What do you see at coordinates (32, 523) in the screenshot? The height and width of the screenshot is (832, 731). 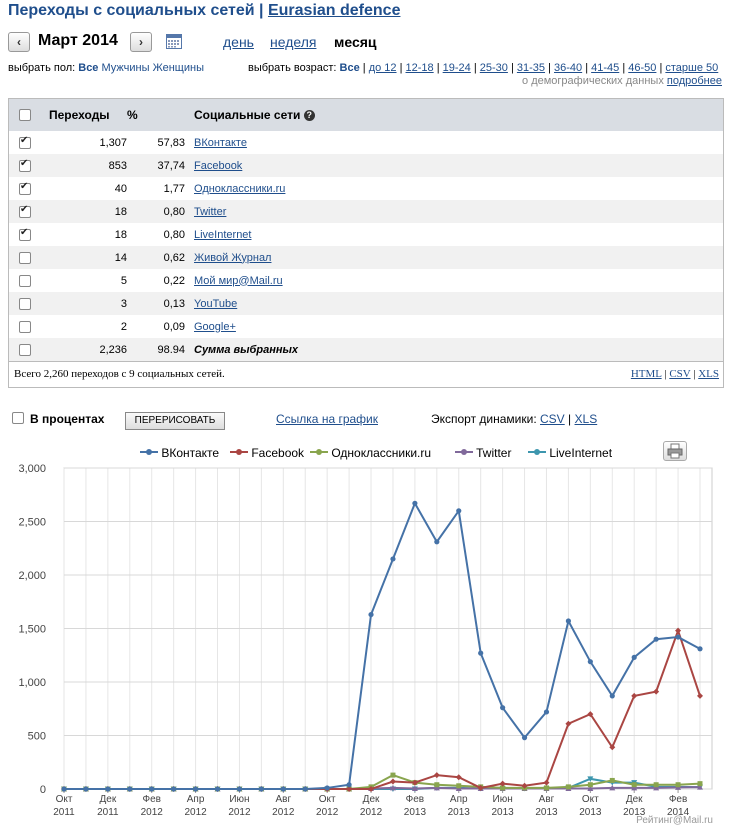 I see `y-tick-label: 2,500` at bounding box center [32, 523].